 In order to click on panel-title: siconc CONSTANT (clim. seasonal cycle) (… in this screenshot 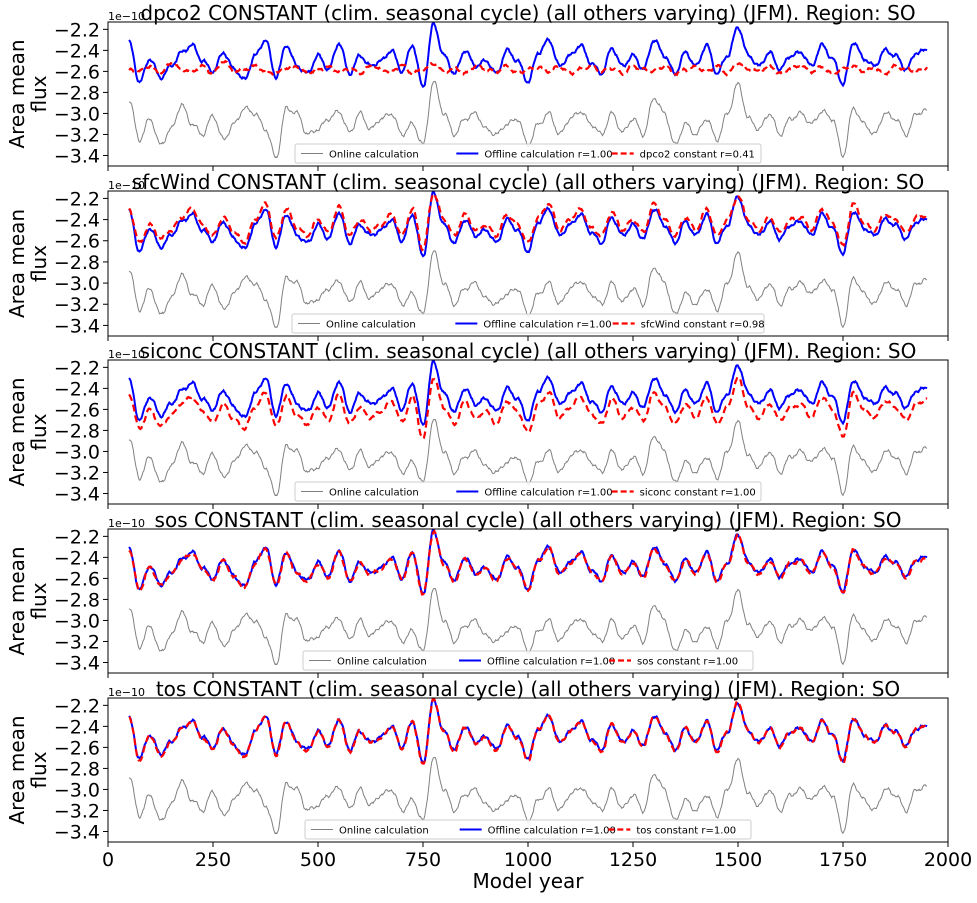, I will do `click(528, 351)`.